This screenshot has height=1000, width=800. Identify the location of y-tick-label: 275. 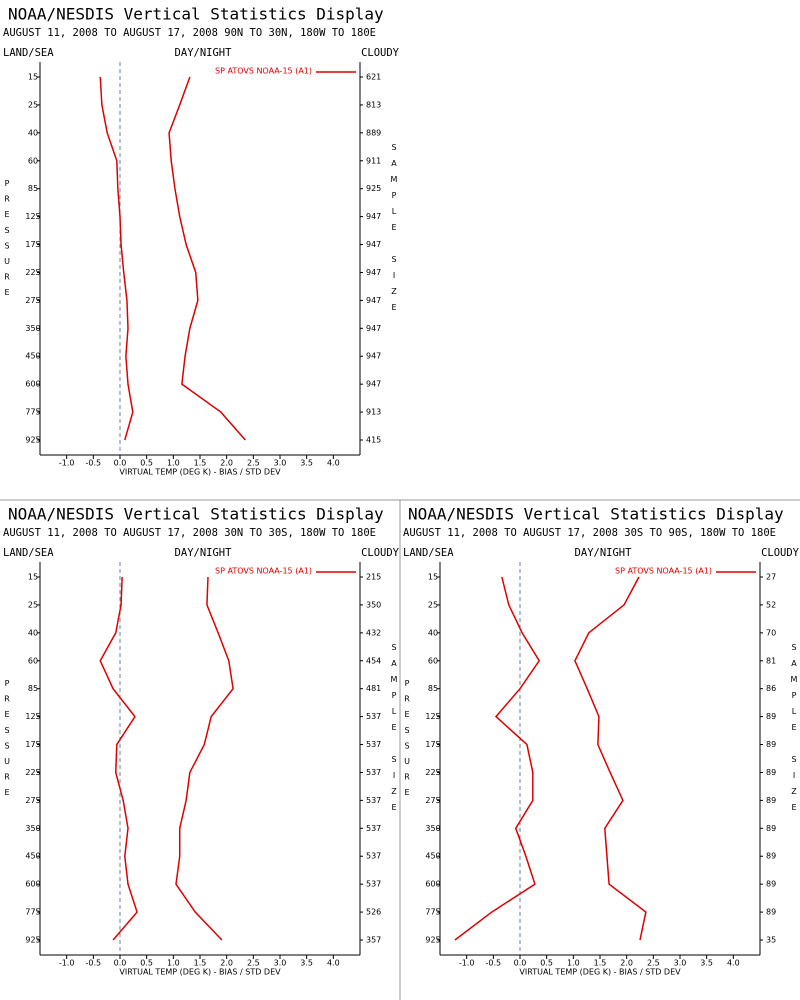
(32, 800).